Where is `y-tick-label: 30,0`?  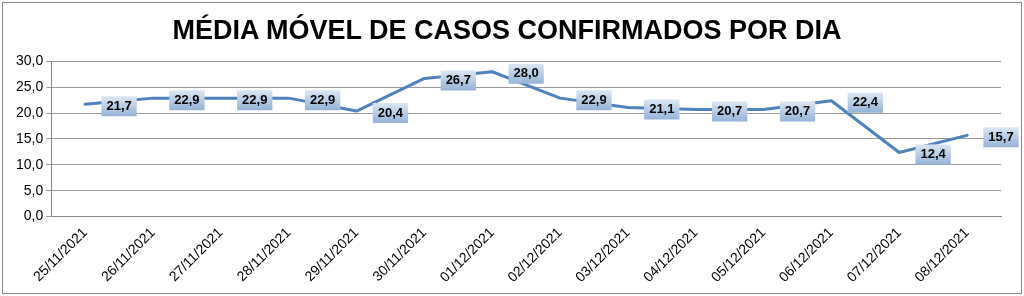 y-tick-label: 30,0 is located at coordinates (30, 60).